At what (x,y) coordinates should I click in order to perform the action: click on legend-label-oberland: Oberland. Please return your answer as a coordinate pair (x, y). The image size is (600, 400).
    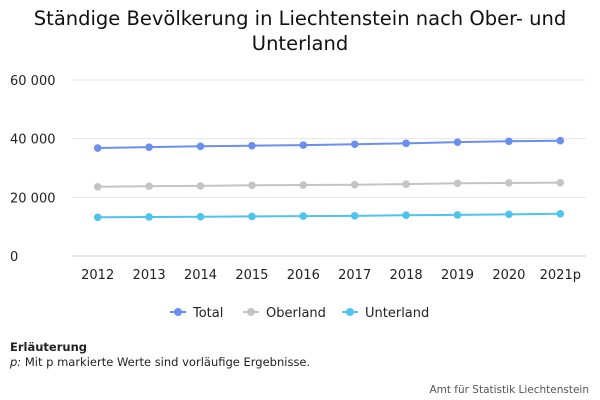
    Looking at the image, I should click on (296, 313).